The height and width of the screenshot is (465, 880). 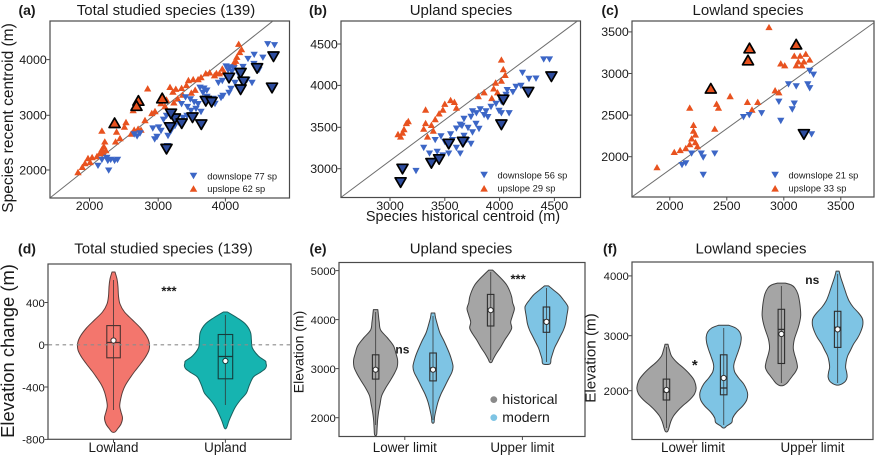 I want to click on svg-text: downslope 56 sp, so click(x=533, y=175).